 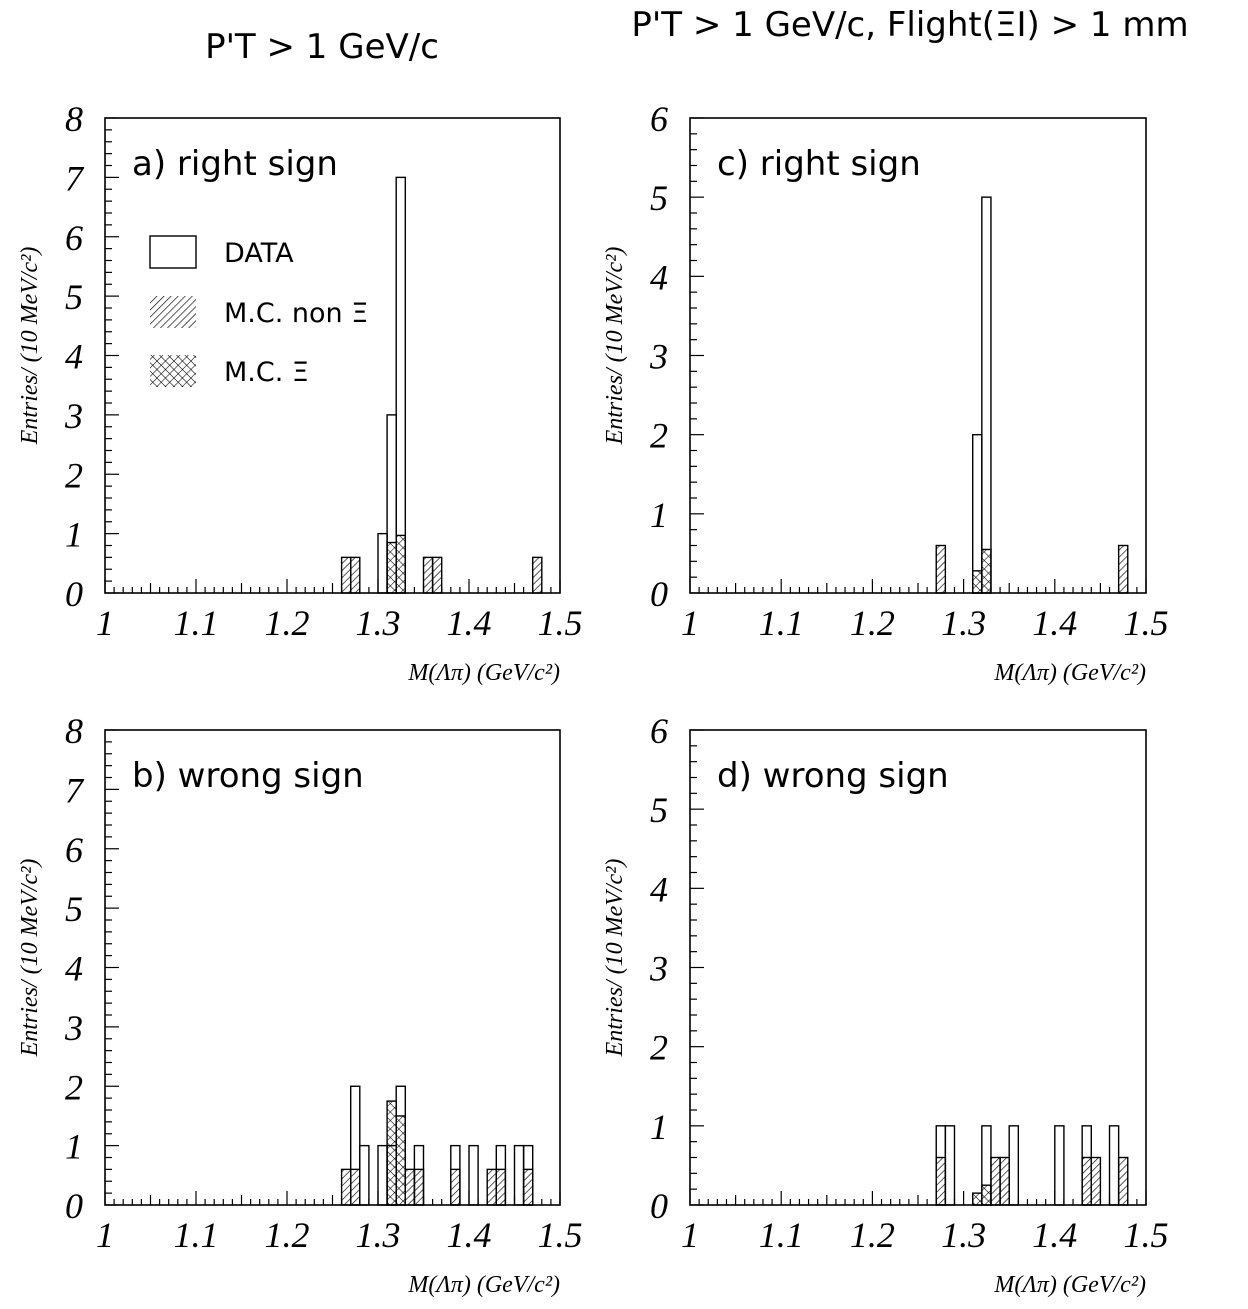 What do you see at coordinates (428, 575) in the screenshot?
I see `bar-a-s1-b2` at bounding box center [428, 575].